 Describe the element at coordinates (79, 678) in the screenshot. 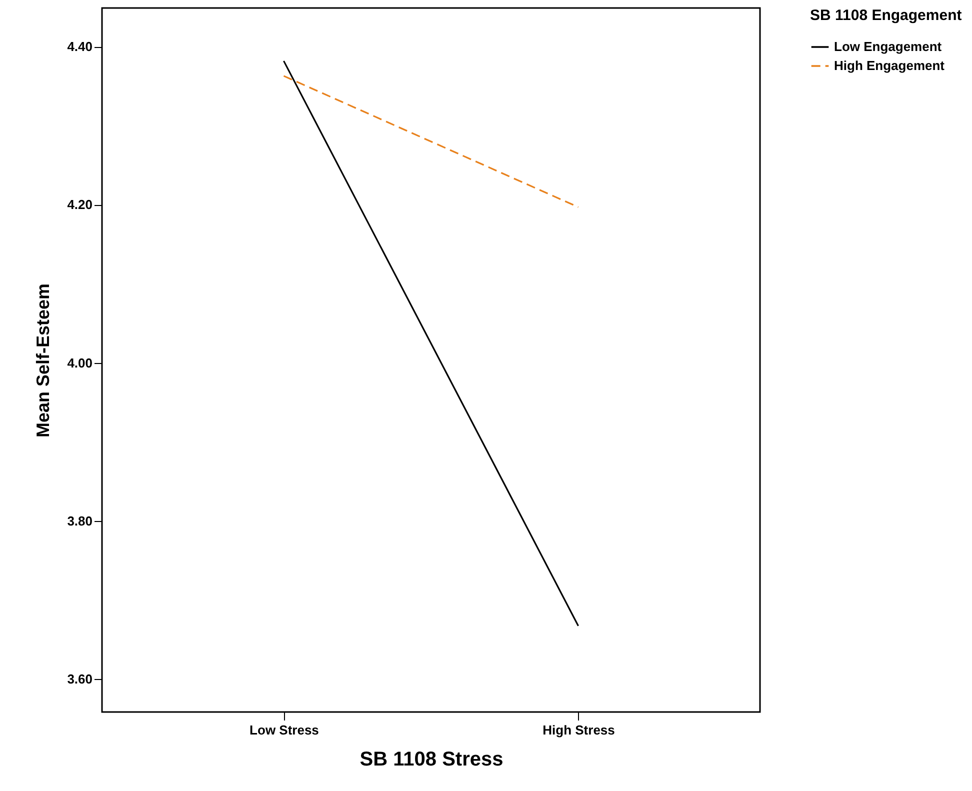

I see `y-tick-label: 3.60` at that location.